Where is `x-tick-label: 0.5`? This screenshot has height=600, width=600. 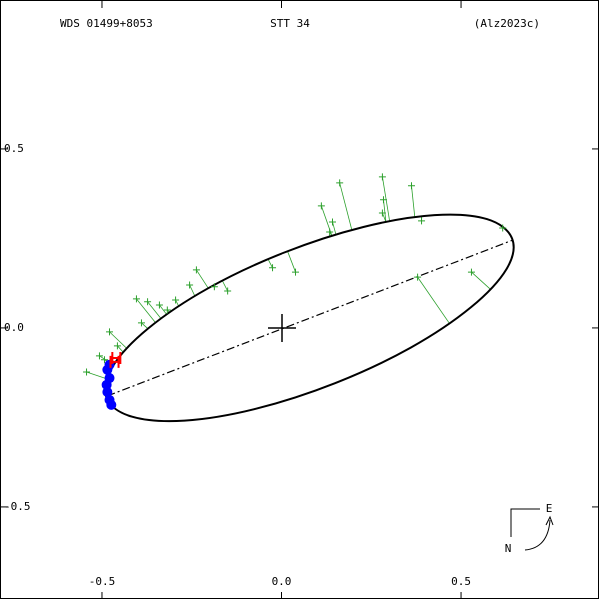 x-tick-label: 0.5 is located at coordinates (461, 581).